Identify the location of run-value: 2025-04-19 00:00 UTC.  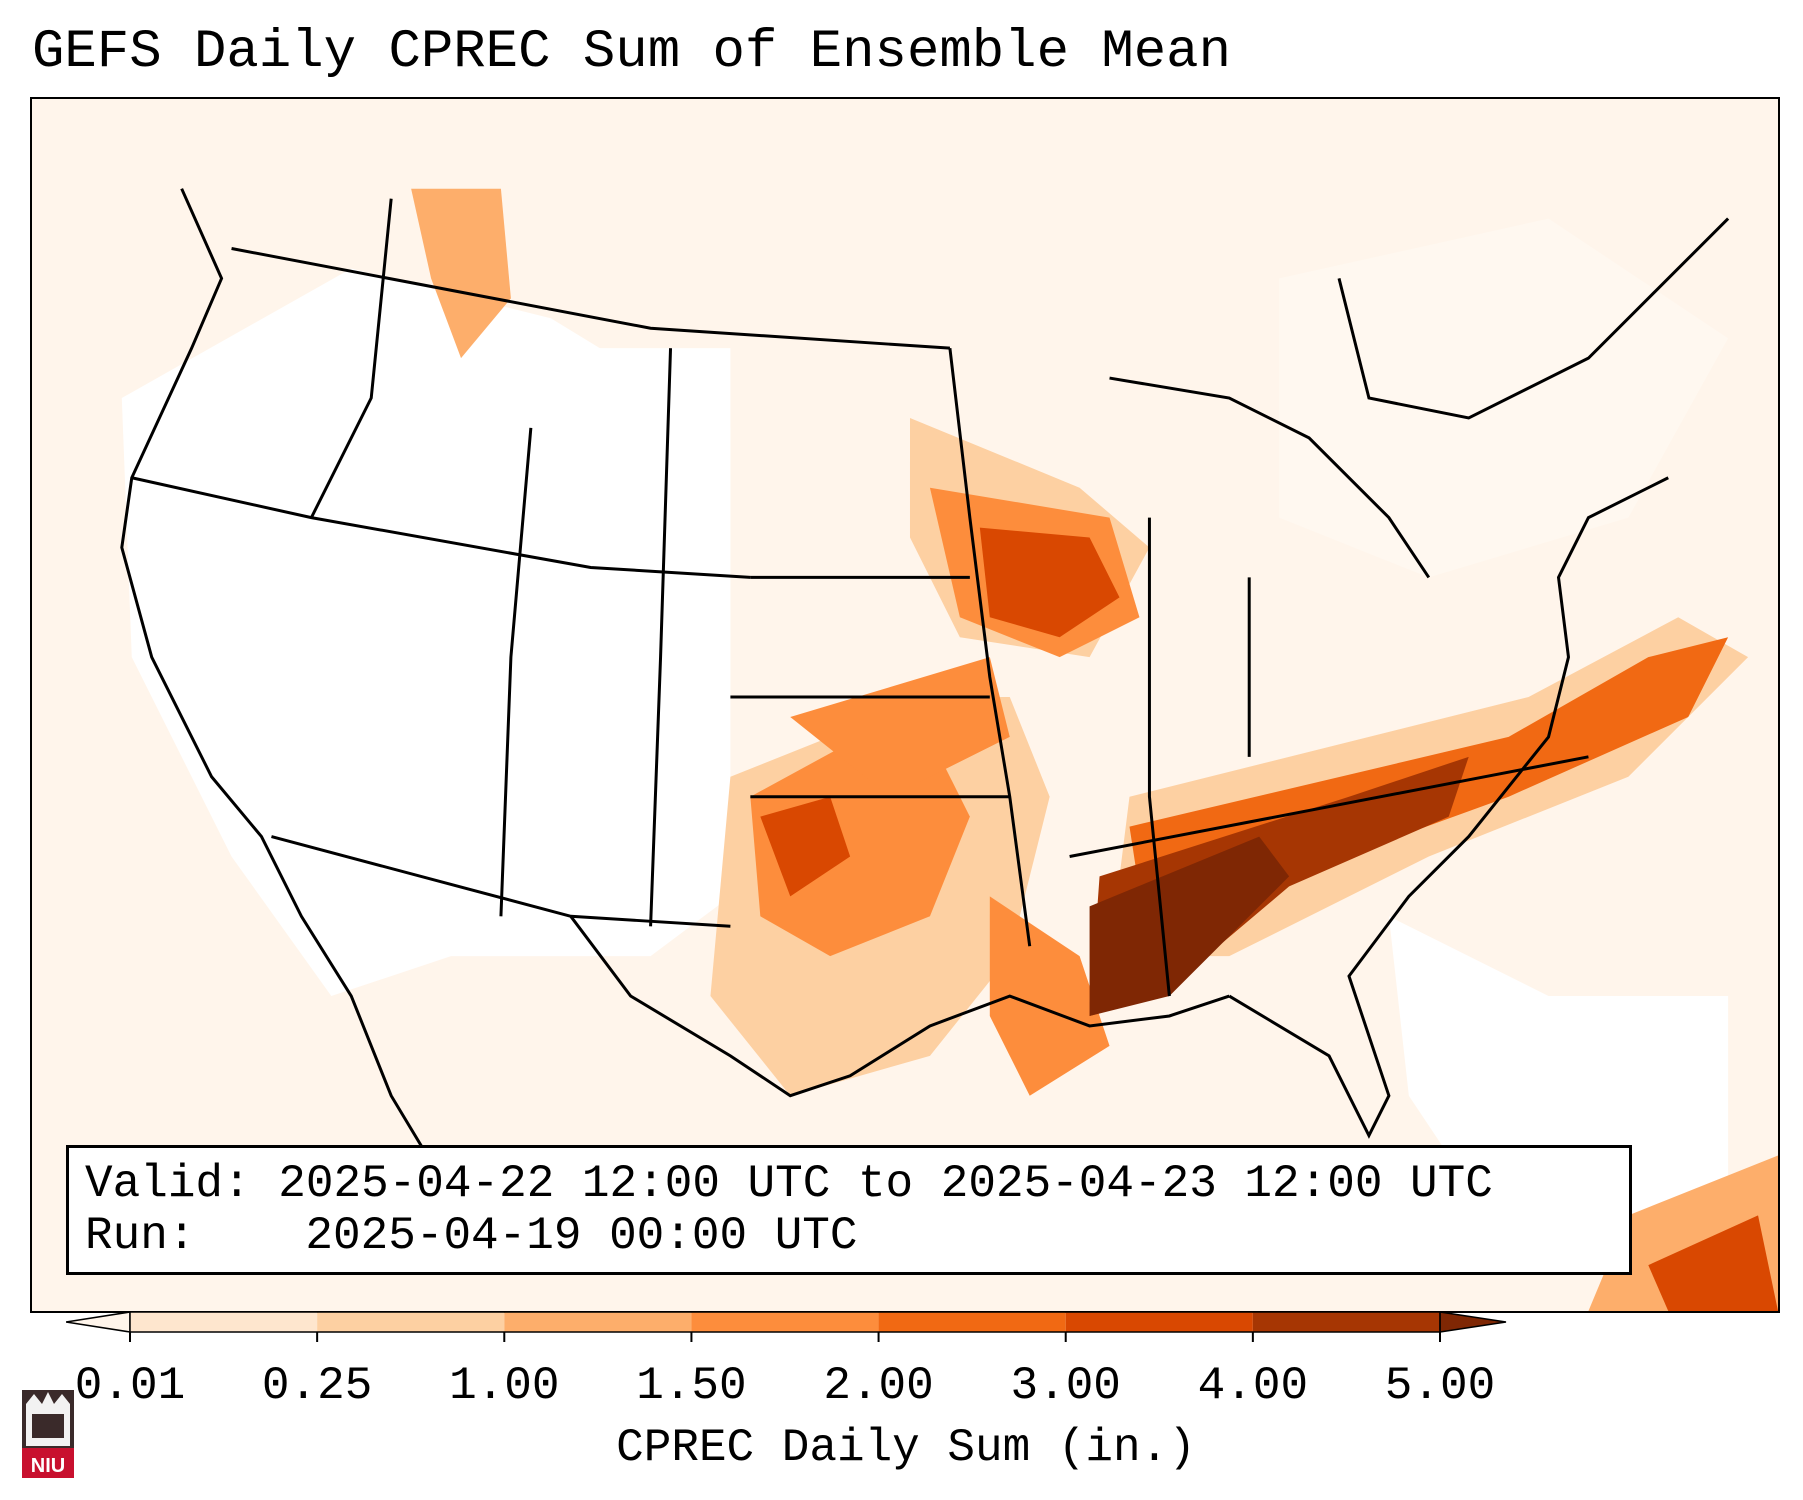
(581, 1236).